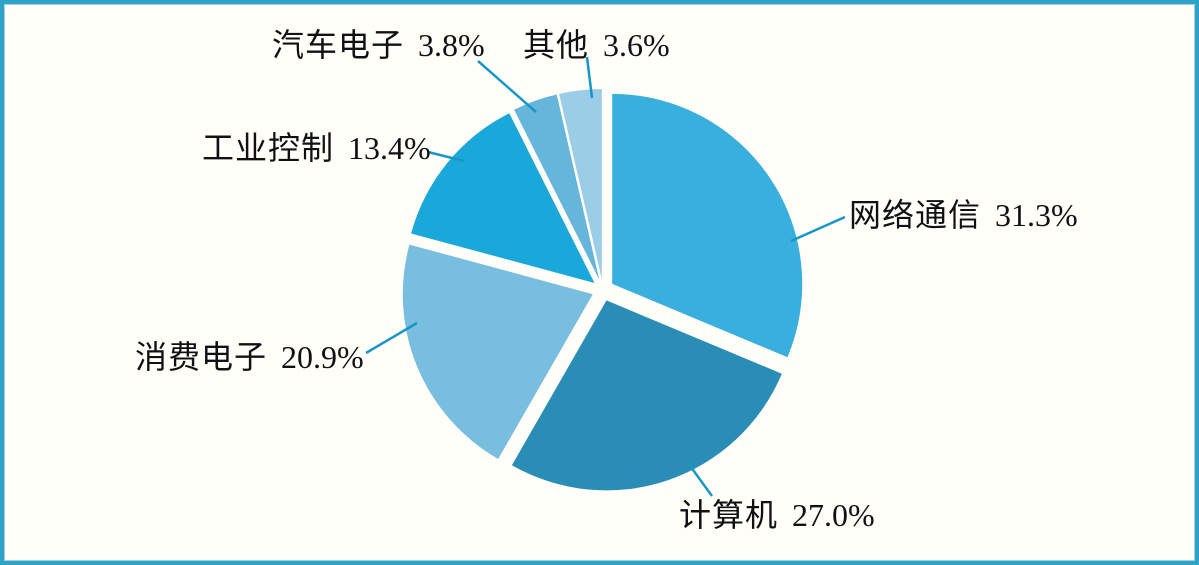 The image size is (1199, 565). Describe the element at coordinates (1036, 215) in the screenshot. I see `slice-percent: 31.3%` at that location.